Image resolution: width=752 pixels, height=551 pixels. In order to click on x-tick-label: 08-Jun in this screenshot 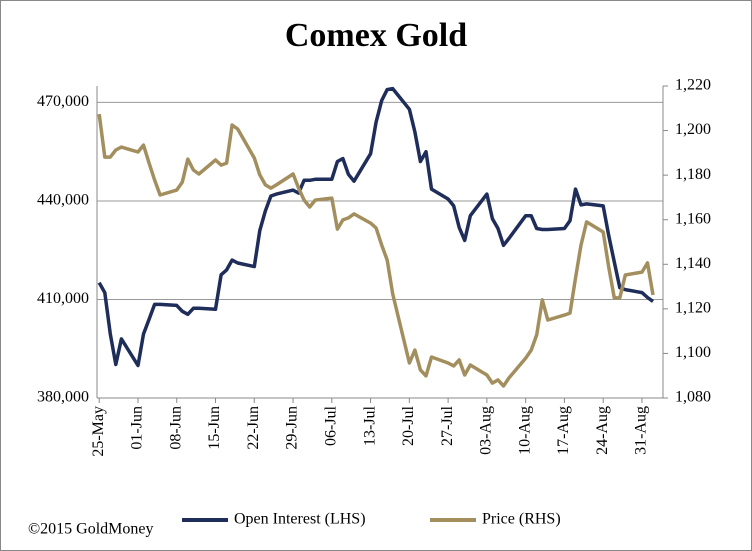, I will do `click(175, 428)`.